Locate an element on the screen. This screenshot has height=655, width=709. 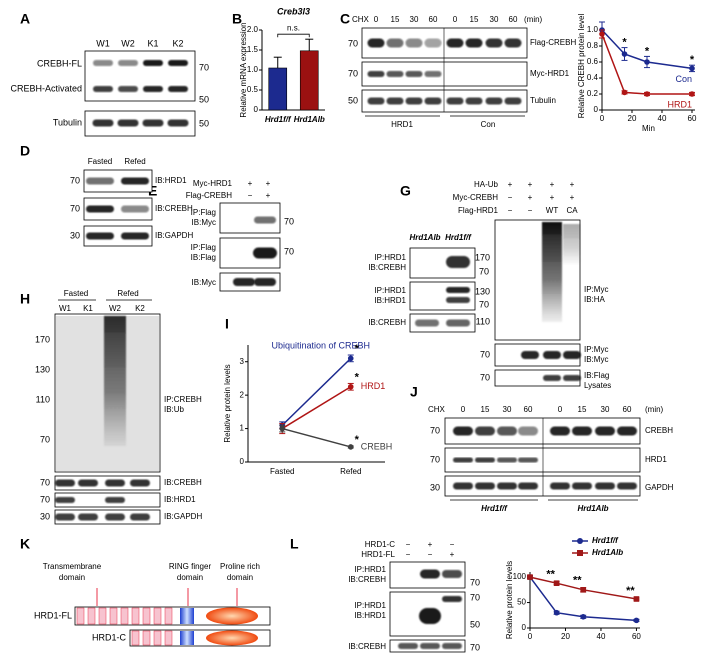
annotation: ** is located at coordinates (577, 581).